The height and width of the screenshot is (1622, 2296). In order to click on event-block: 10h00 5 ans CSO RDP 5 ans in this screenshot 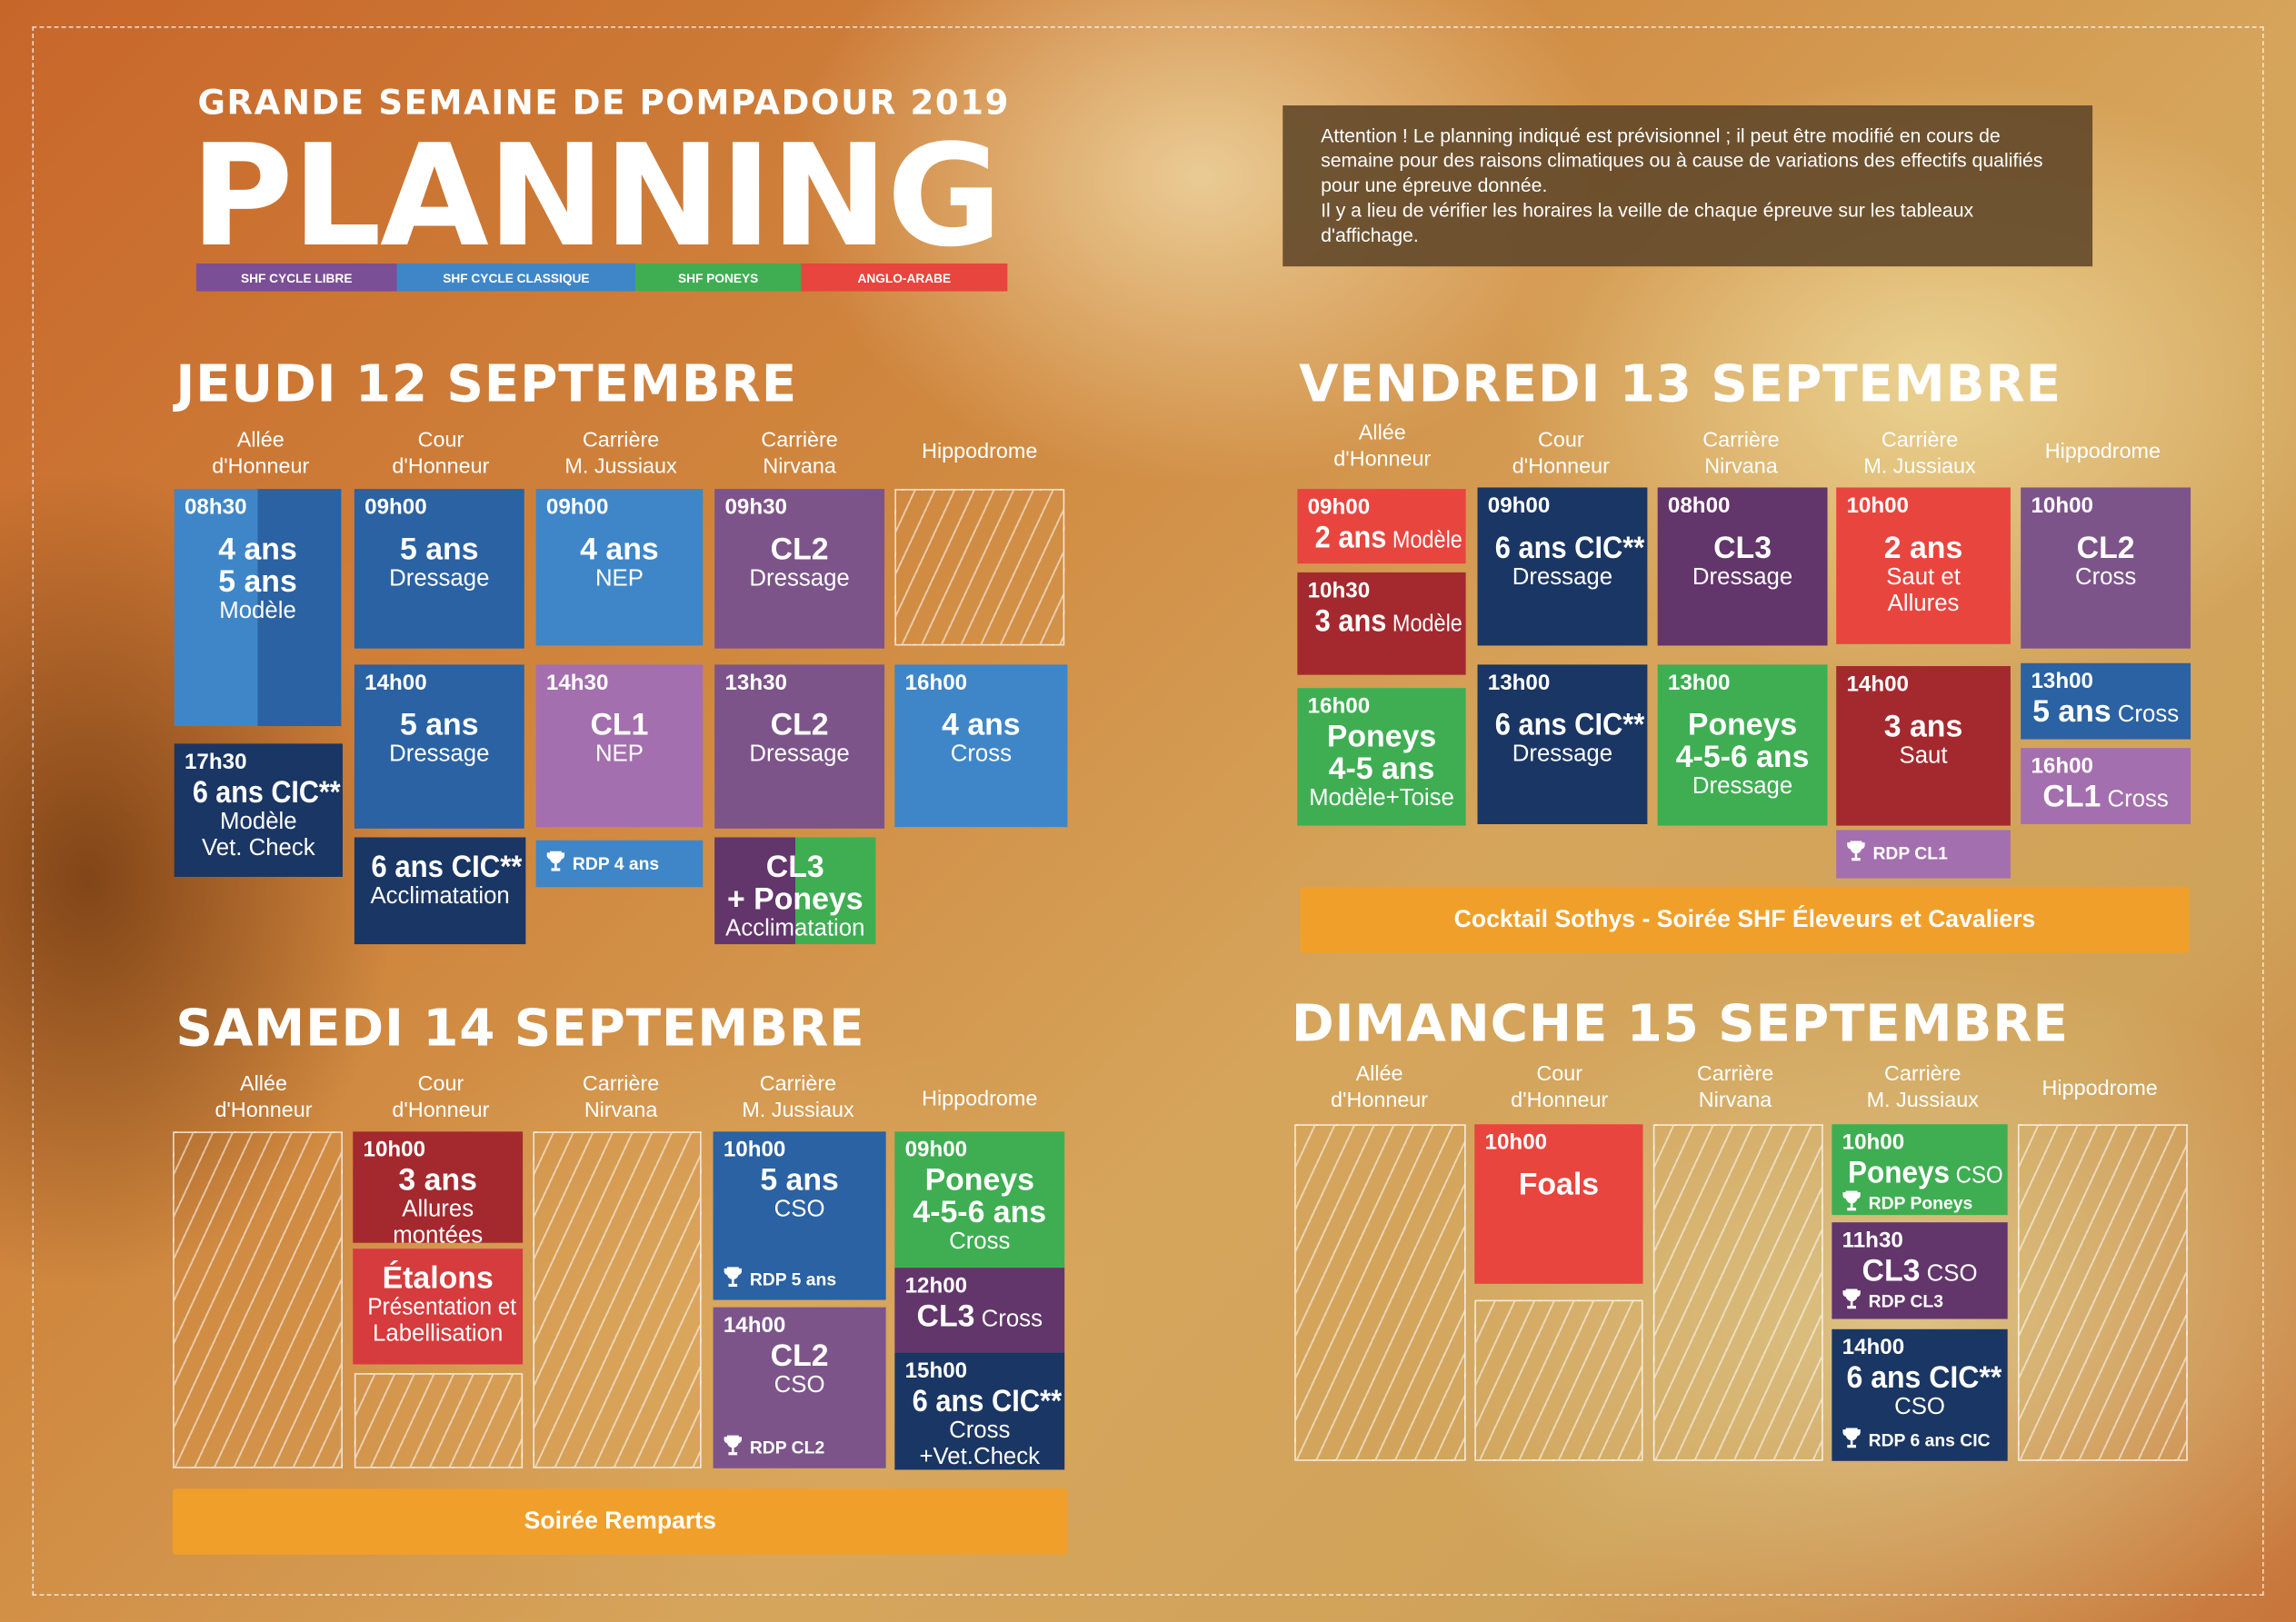, I will do `click(799, 1215)`.